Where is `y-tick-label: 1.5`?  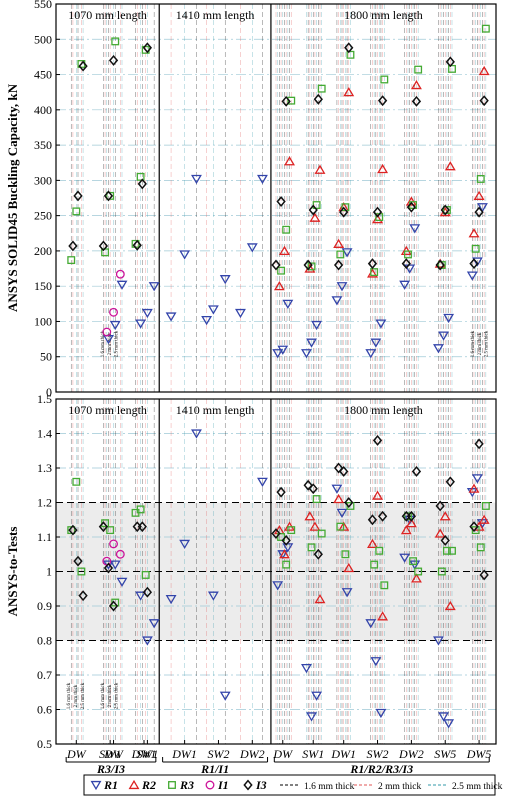
y-tick-label: 1.5 is located at coordinates (44, 399).